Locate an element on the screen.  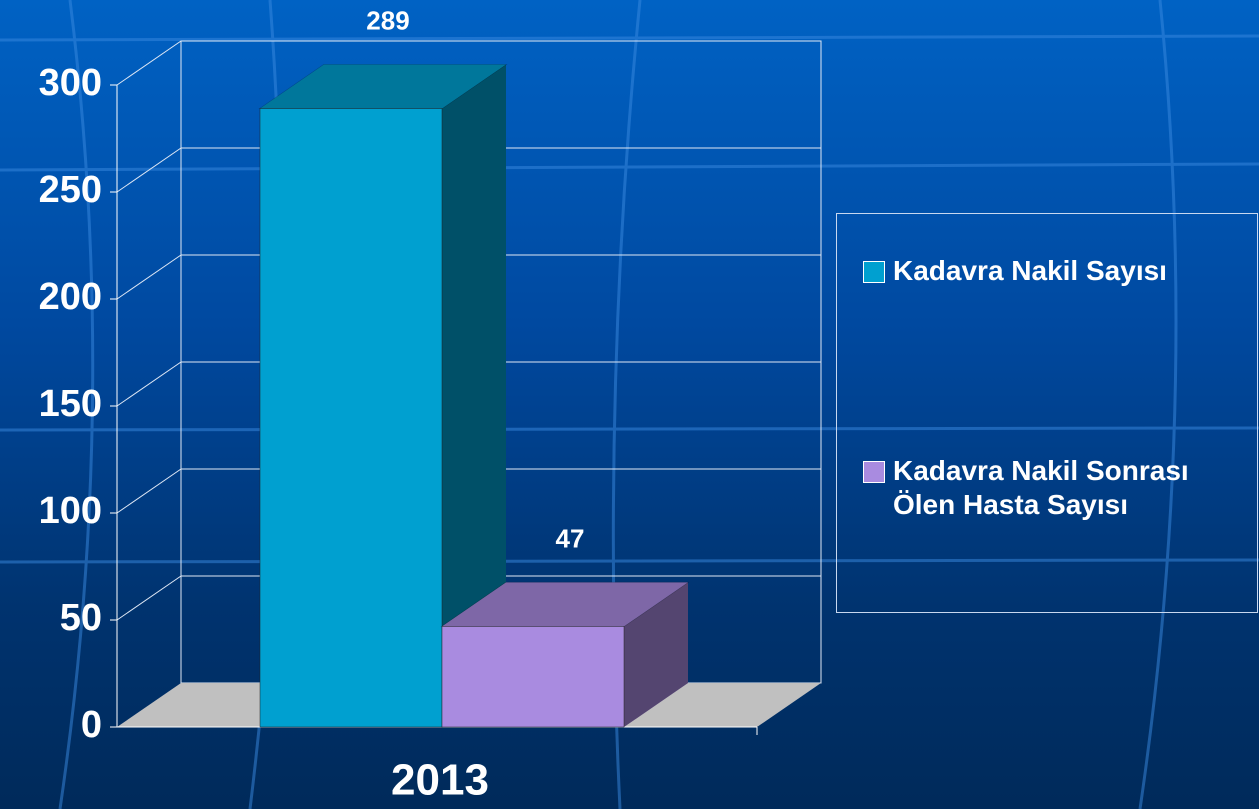
y-tick-label: 300 is located at coordinates (70, 83).